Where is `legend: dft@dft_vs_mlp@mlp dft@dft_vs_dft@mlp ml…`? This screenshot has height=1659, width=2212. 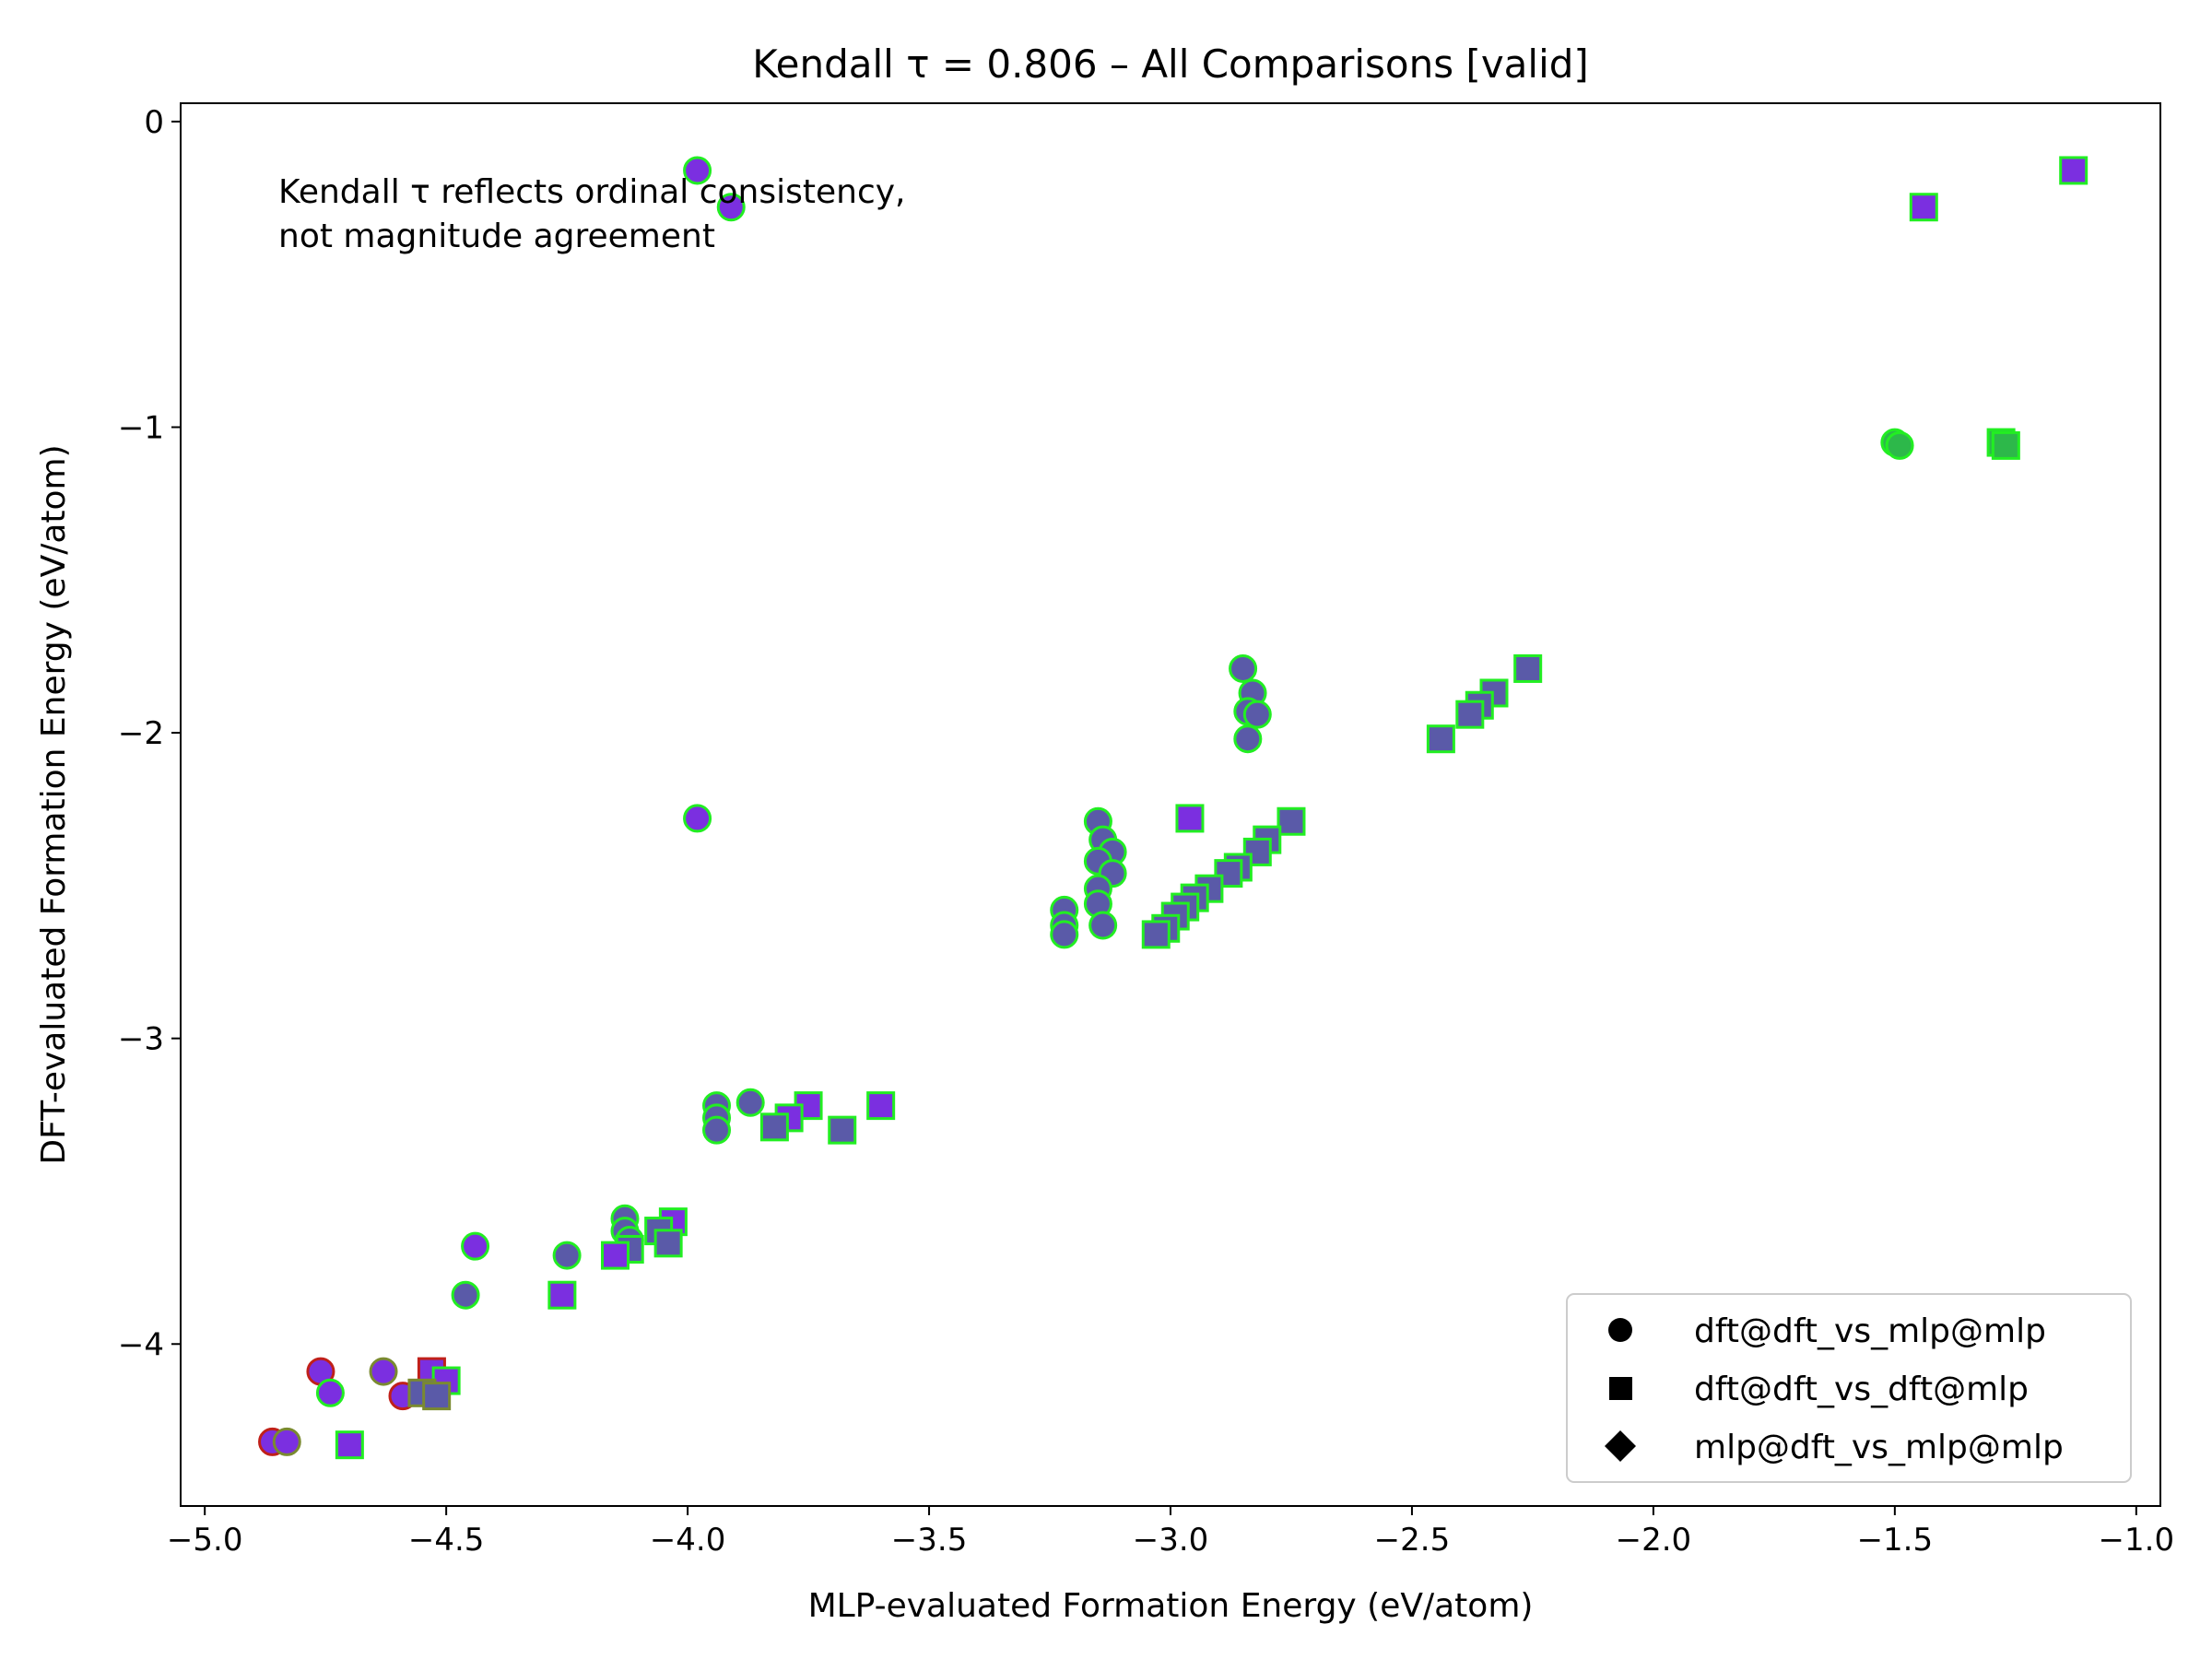 legend: dft@dft_vs_mlp@mlp dft@dft_vs_dft@mlp ml… is located at coordinates (1849, 1388).